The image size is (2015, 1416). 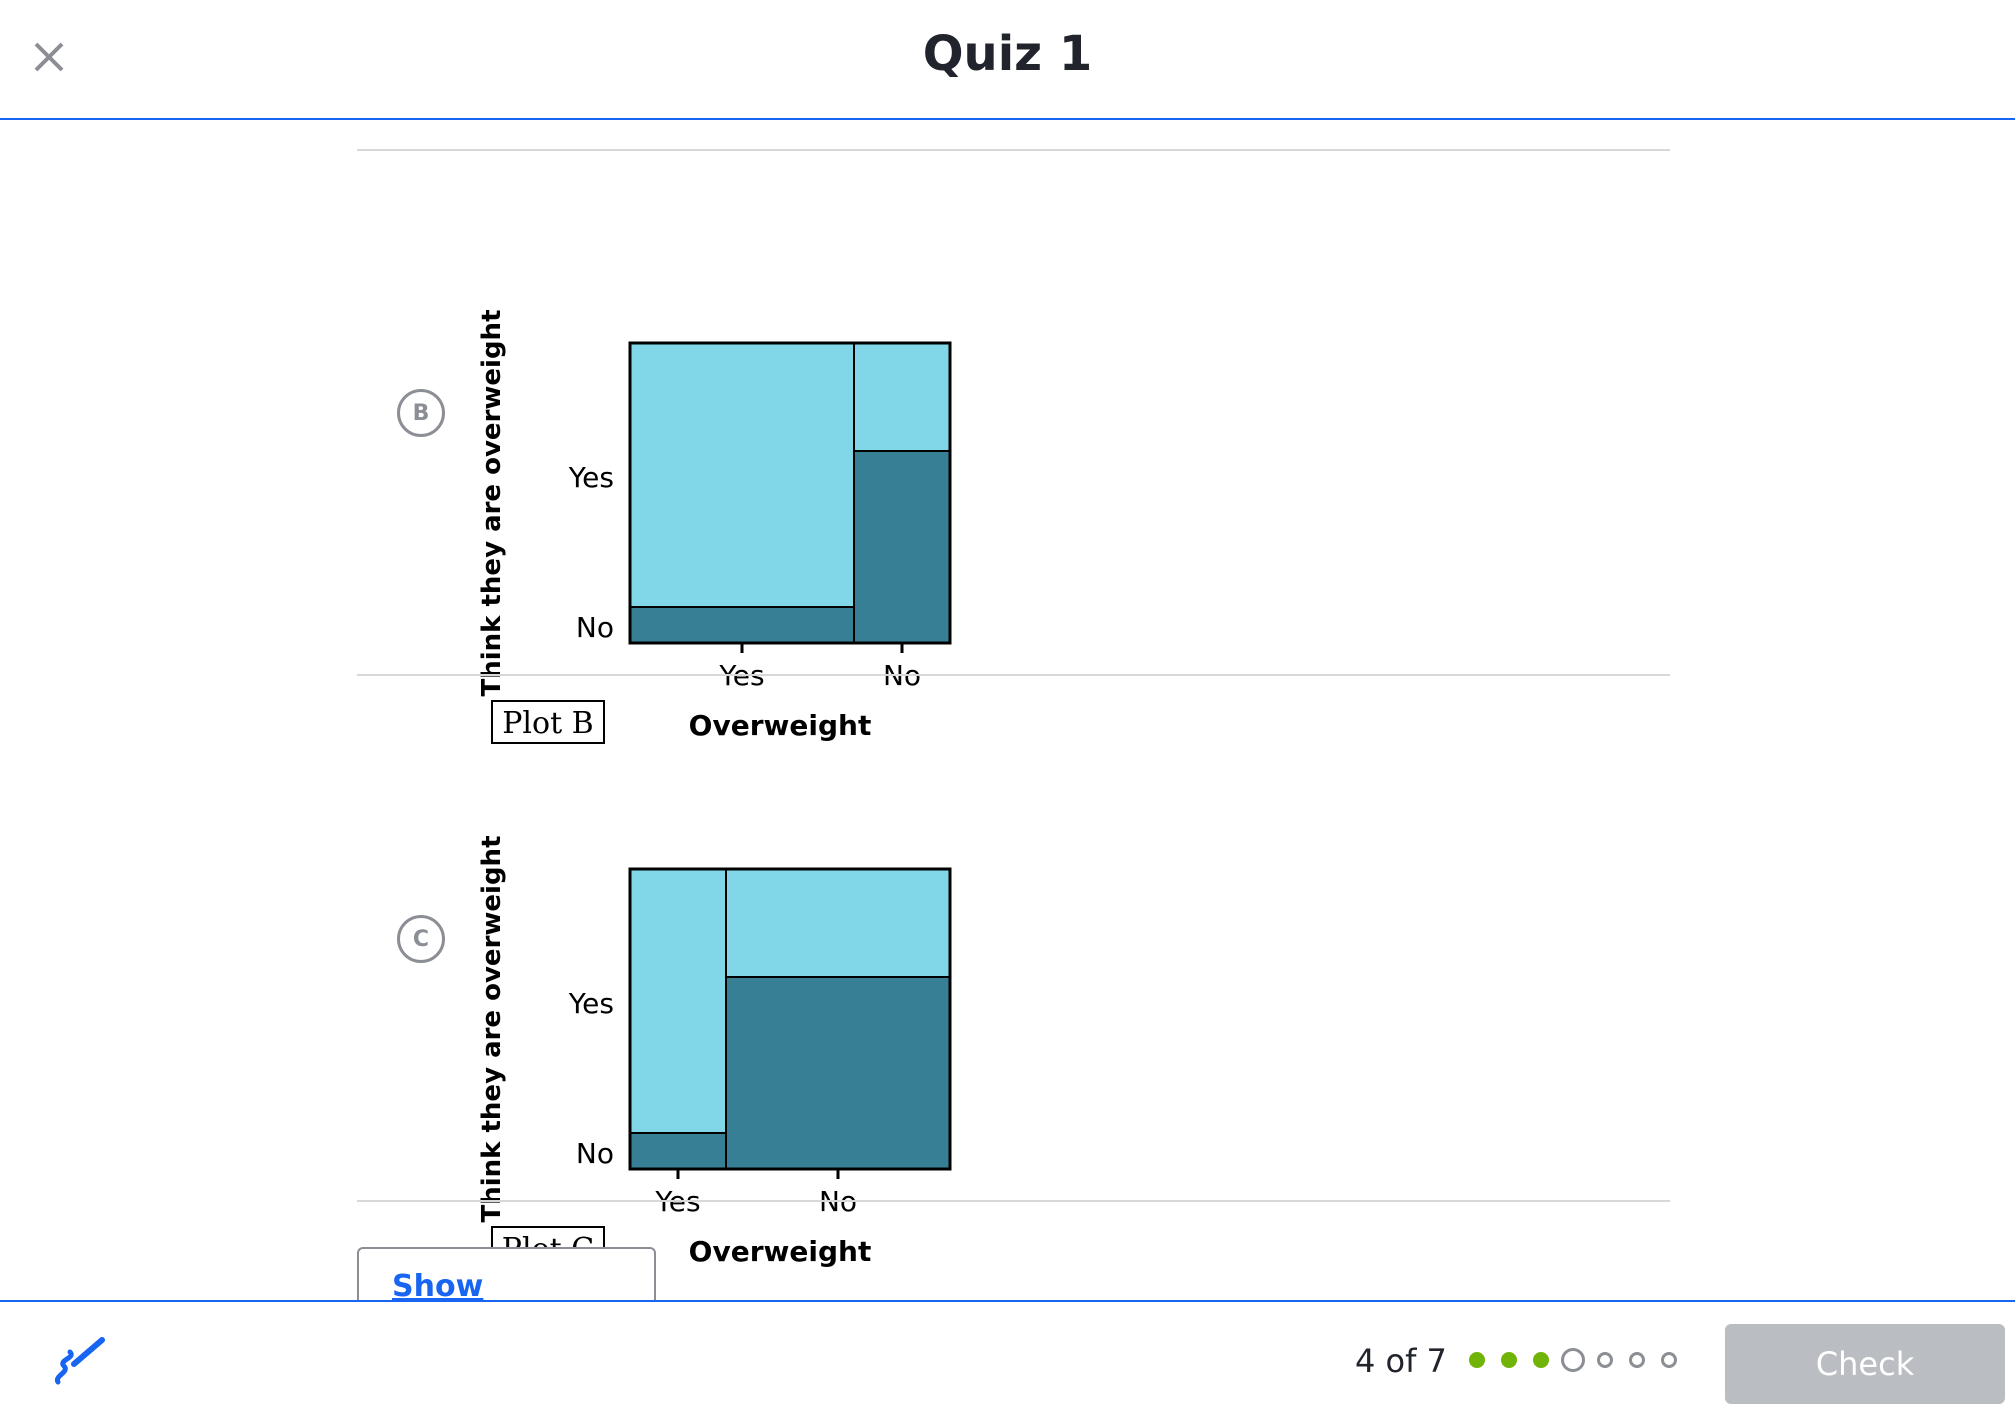 I want to click on check-button: Check, so click(x=1865, y=1364).